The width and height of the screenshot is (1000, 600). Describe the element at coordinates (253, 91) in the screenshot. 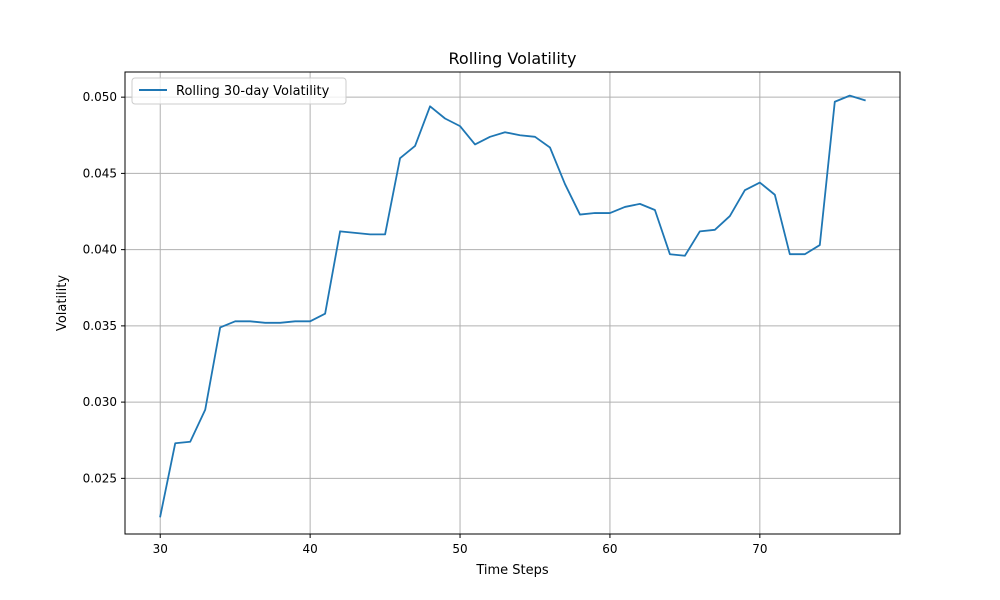

I see `legend-label: Rolling 30-day Volatility` at that location.